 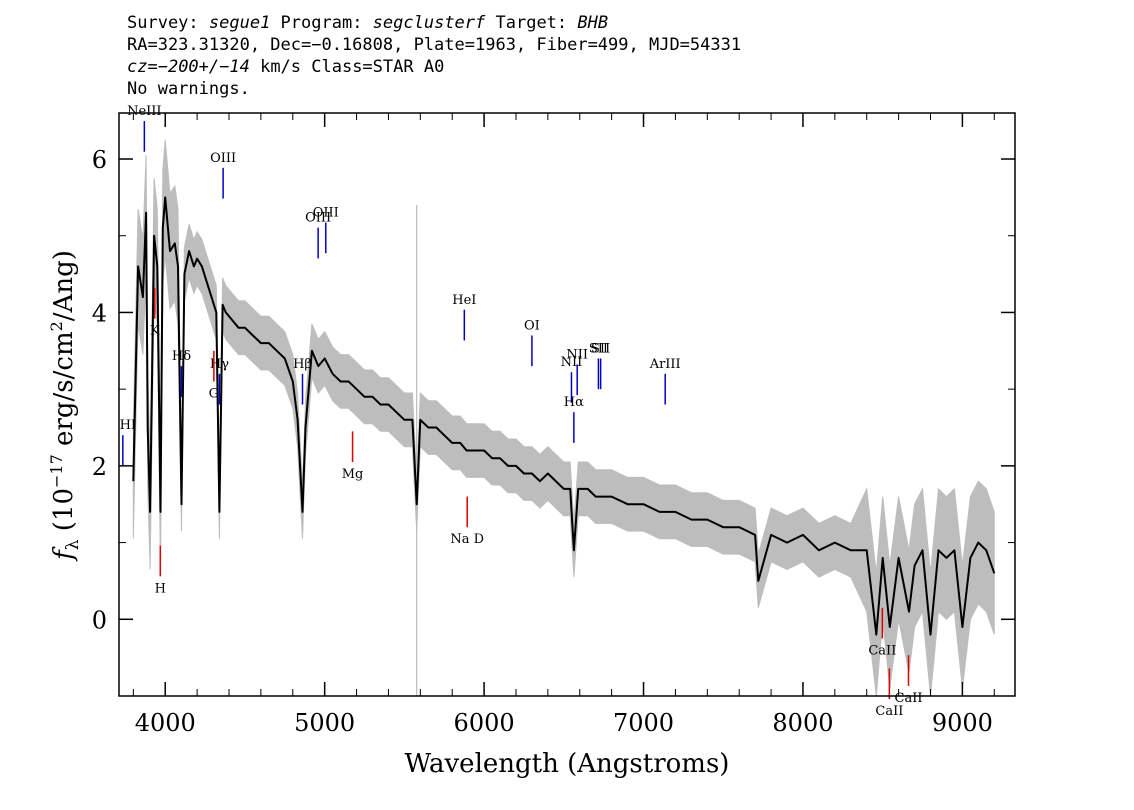 What do you see at coordinates (203, 67) in the screenshot?
I see `cz-value: −200+/−14` at bounding box center [203, 67].